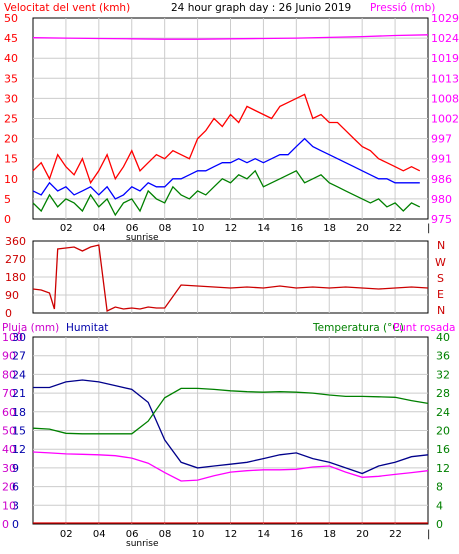  I want to click on pressure-label: Pressió (mb), so click(402, 8).